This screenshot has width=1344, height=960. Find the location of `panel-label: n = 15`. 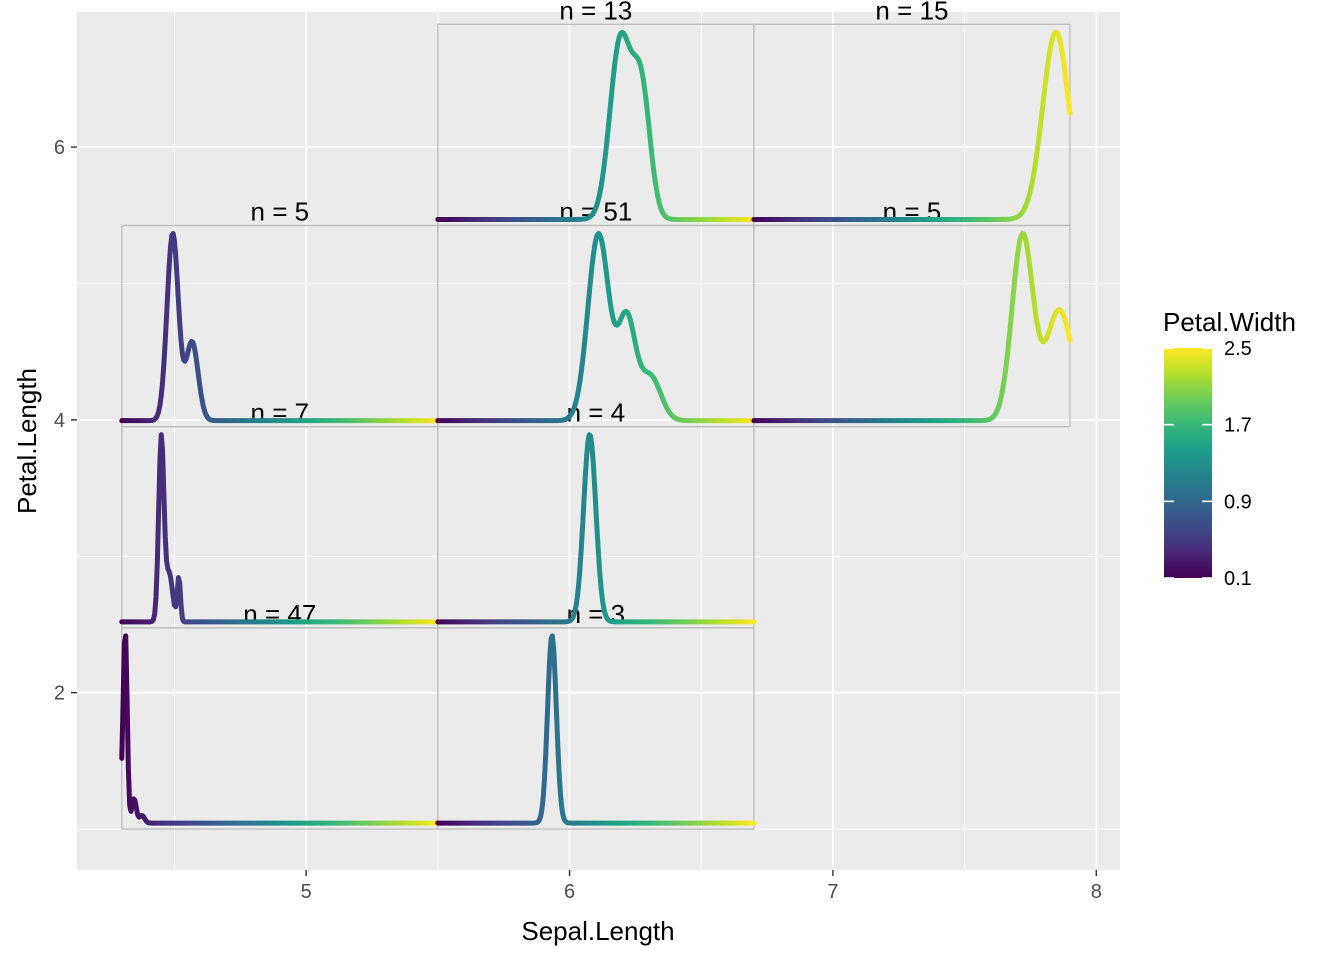

panel-label: n = 15 is located at coordinates (911, 12).